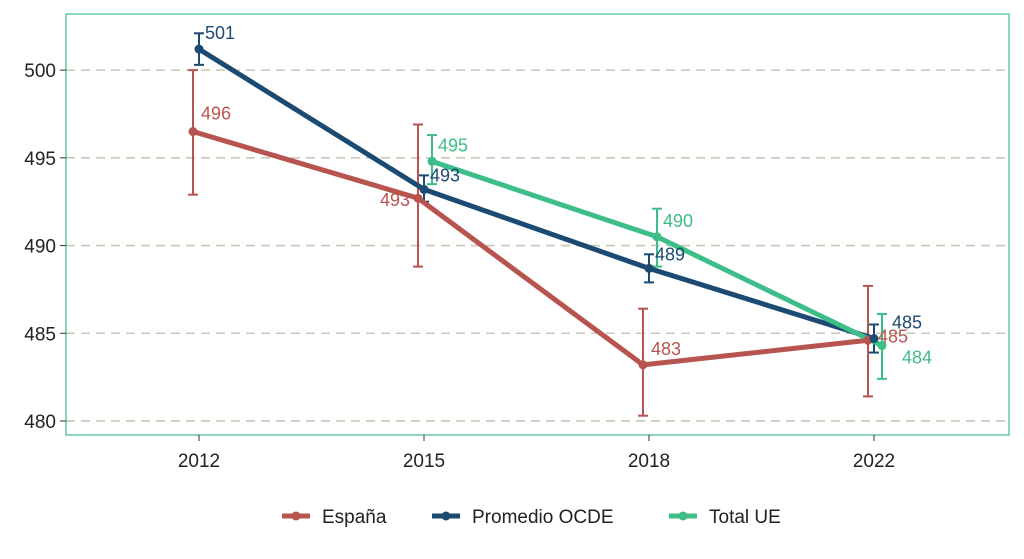 The height and width of the screenshot is (559, 1024). What do you see at coordinates (199, 461) in the screenshot?
I see `x-tick-label-2012: 2012` at bounding box center [199, 461].